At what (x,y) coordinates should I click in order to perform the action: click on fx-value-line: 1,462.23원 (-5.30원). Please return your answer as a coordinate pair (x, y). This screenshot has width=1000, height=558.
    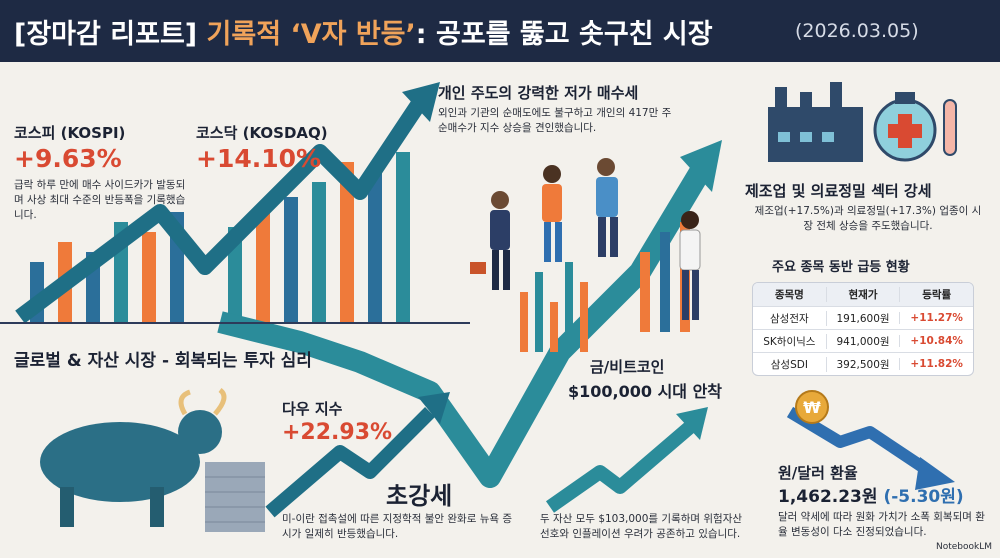
    Looking at the image, I should click on (871, 494).